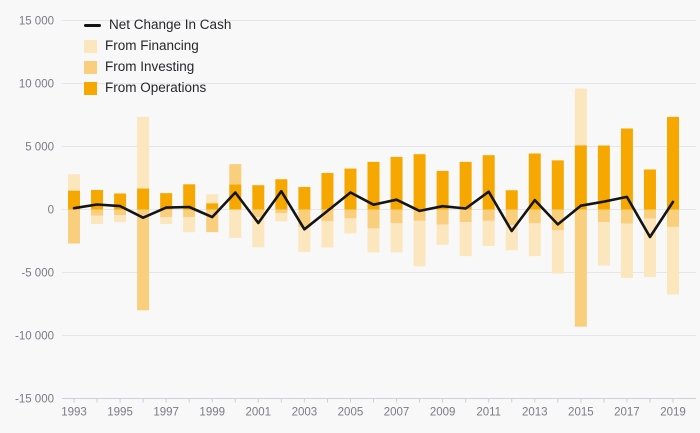 This screenshot has height=433, width=700. Describe the element at coordinates (90, 67) in the screenshot. I see `investing-swatch` at that location.